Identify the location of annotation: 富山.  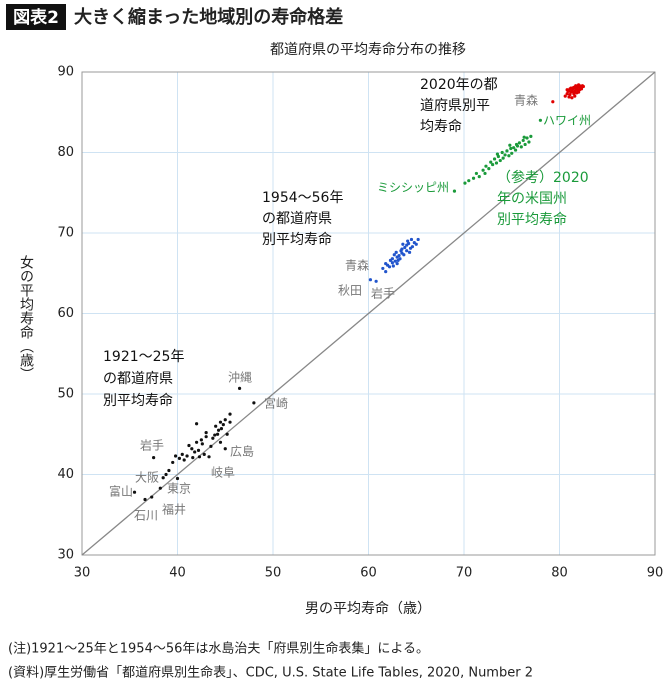
(121, 491).